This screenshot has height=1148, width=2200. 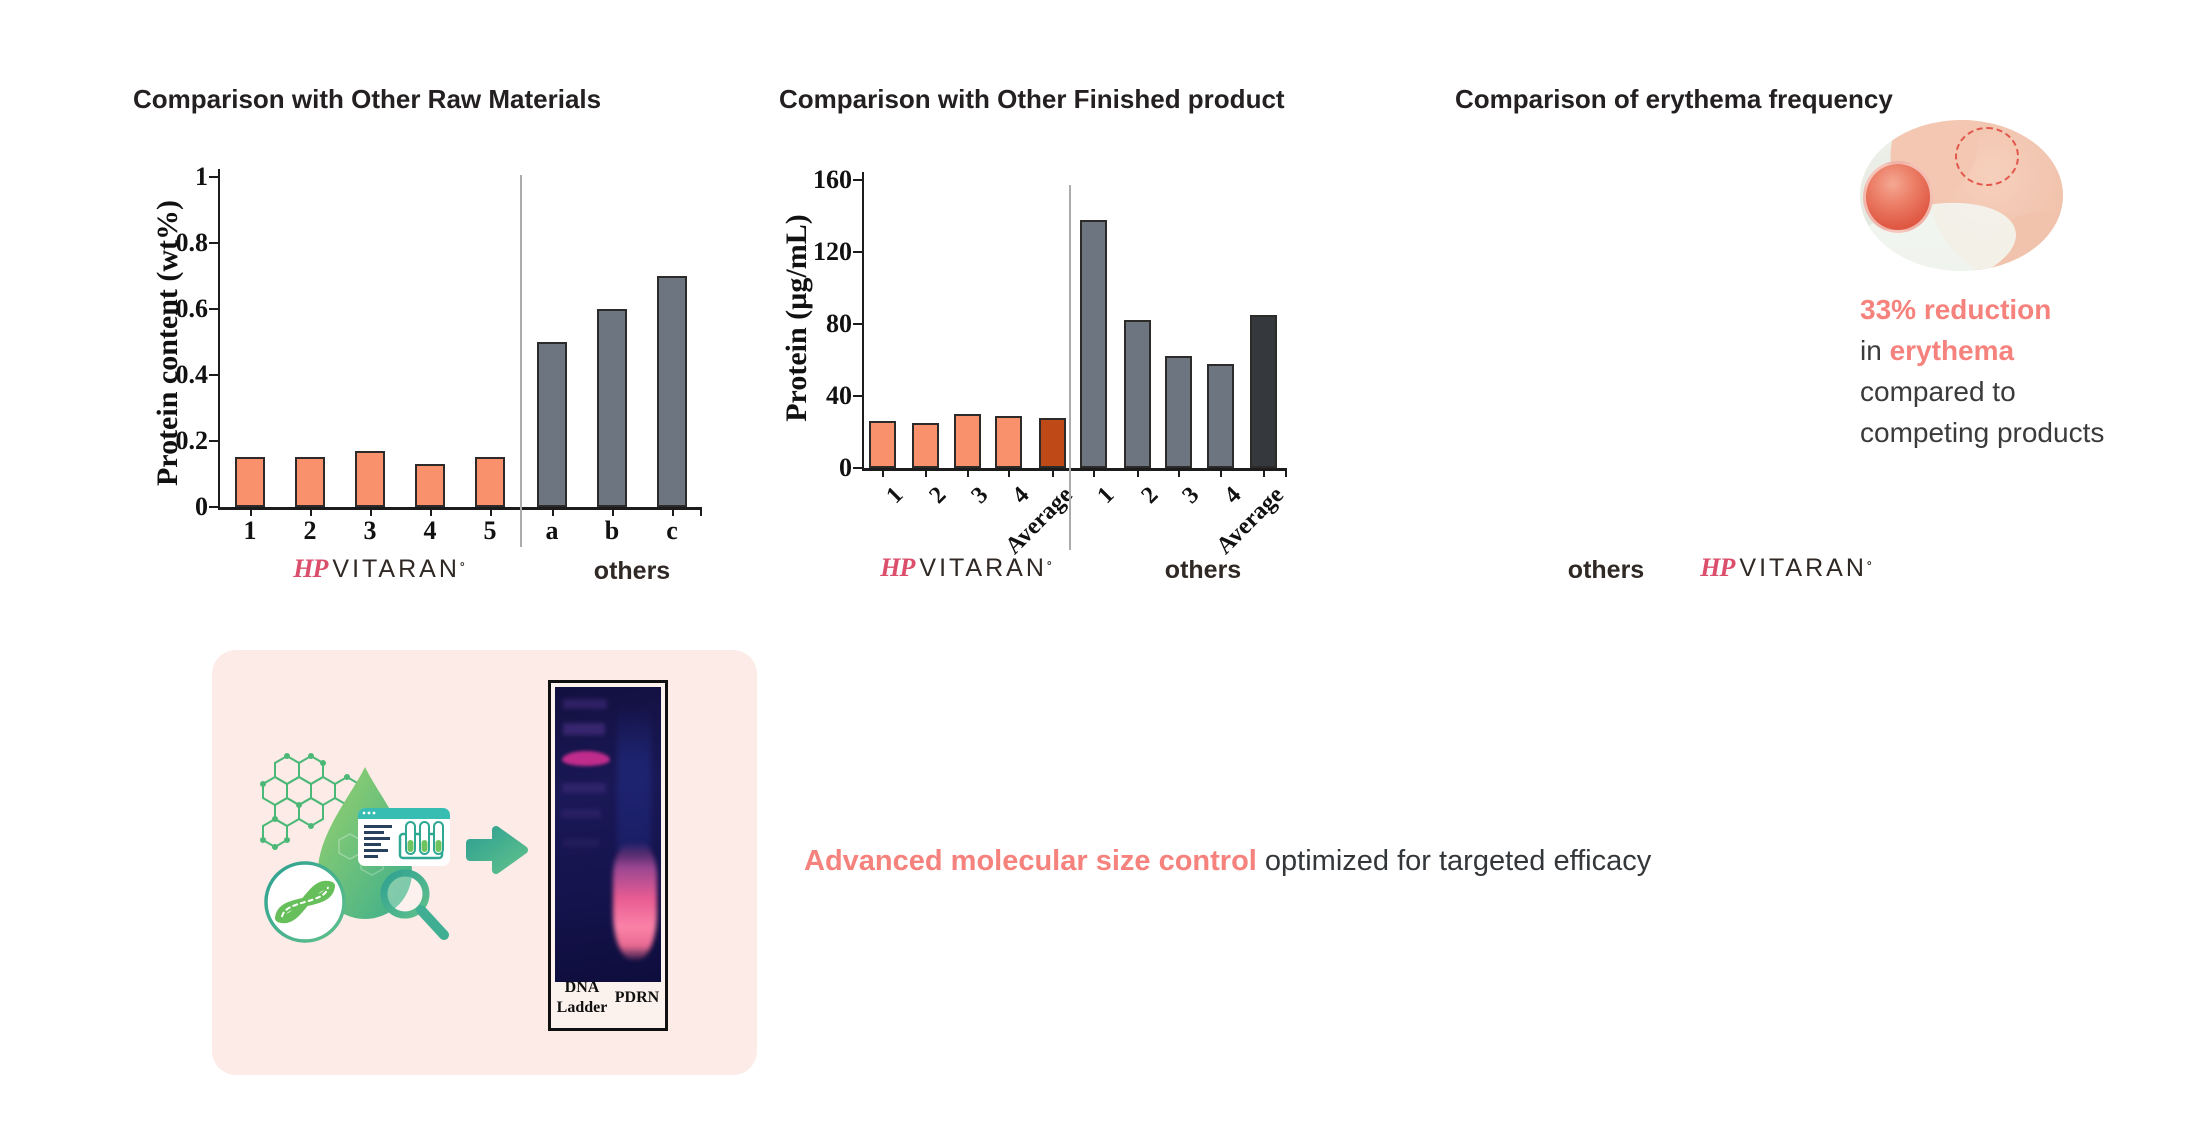 What do you see at coordinates (192, 440) in the screenshot?
I see `y-tick-label: 0.2` at bounding box center [192, 440].